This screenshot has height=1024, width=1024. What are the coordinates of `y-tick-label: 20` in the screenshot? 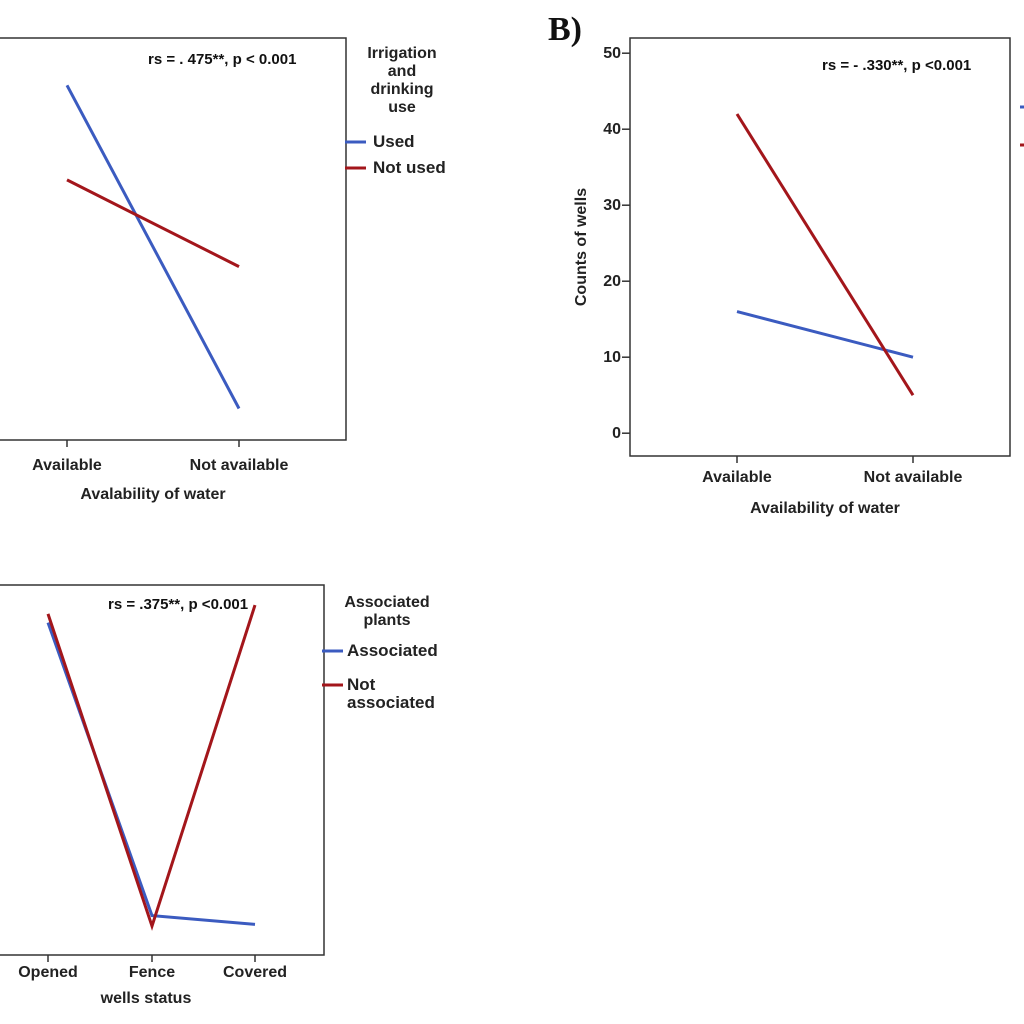 It's located at (612, 281).